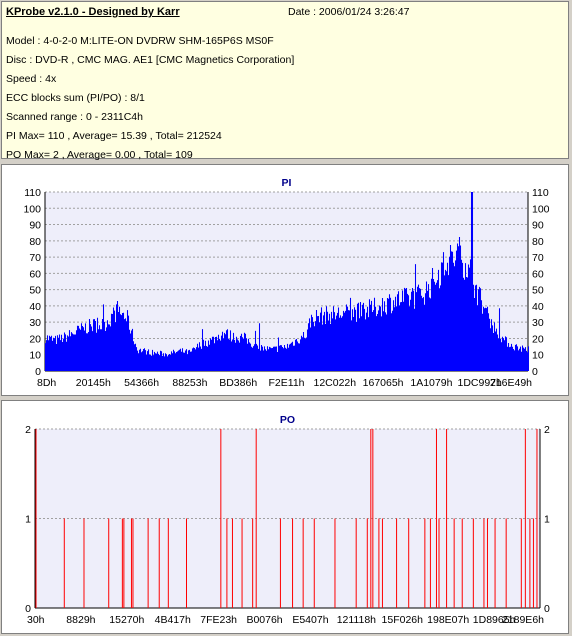  Describe the element at coordinates (141, 383) in the screenshot. I see `pi-xtick: 54366h` at that location.